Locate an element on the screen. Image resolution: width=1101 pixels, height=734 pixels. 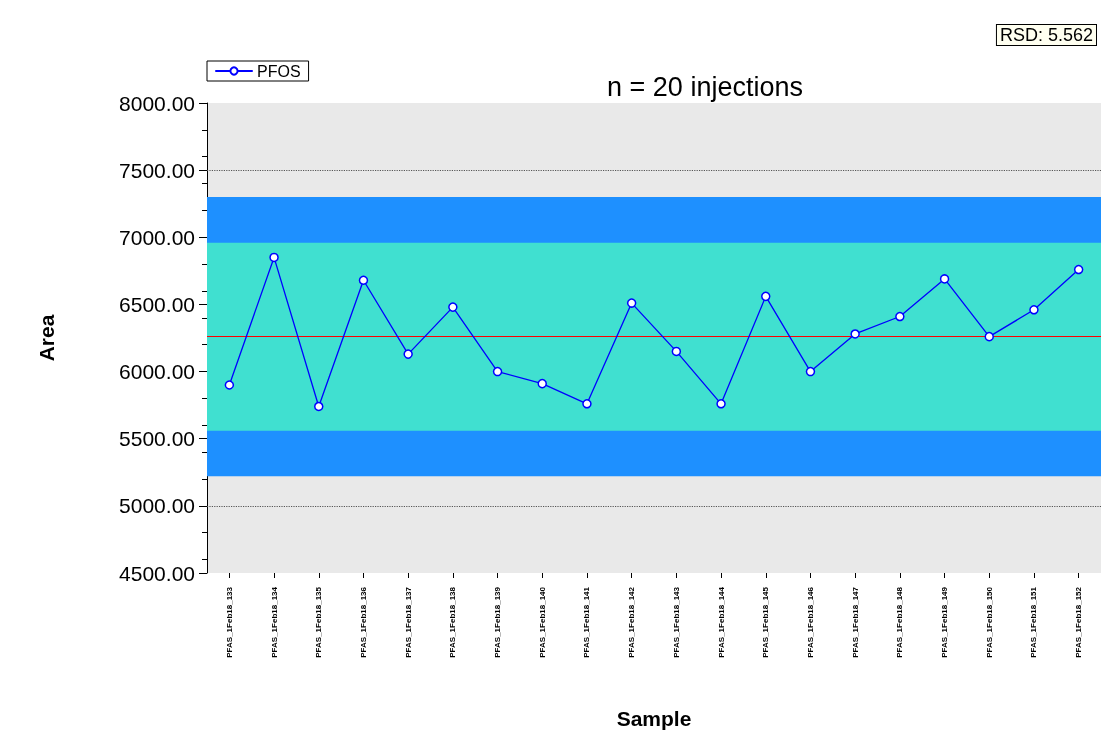
legend-label: PFOS is located at coordinates (279, 71).